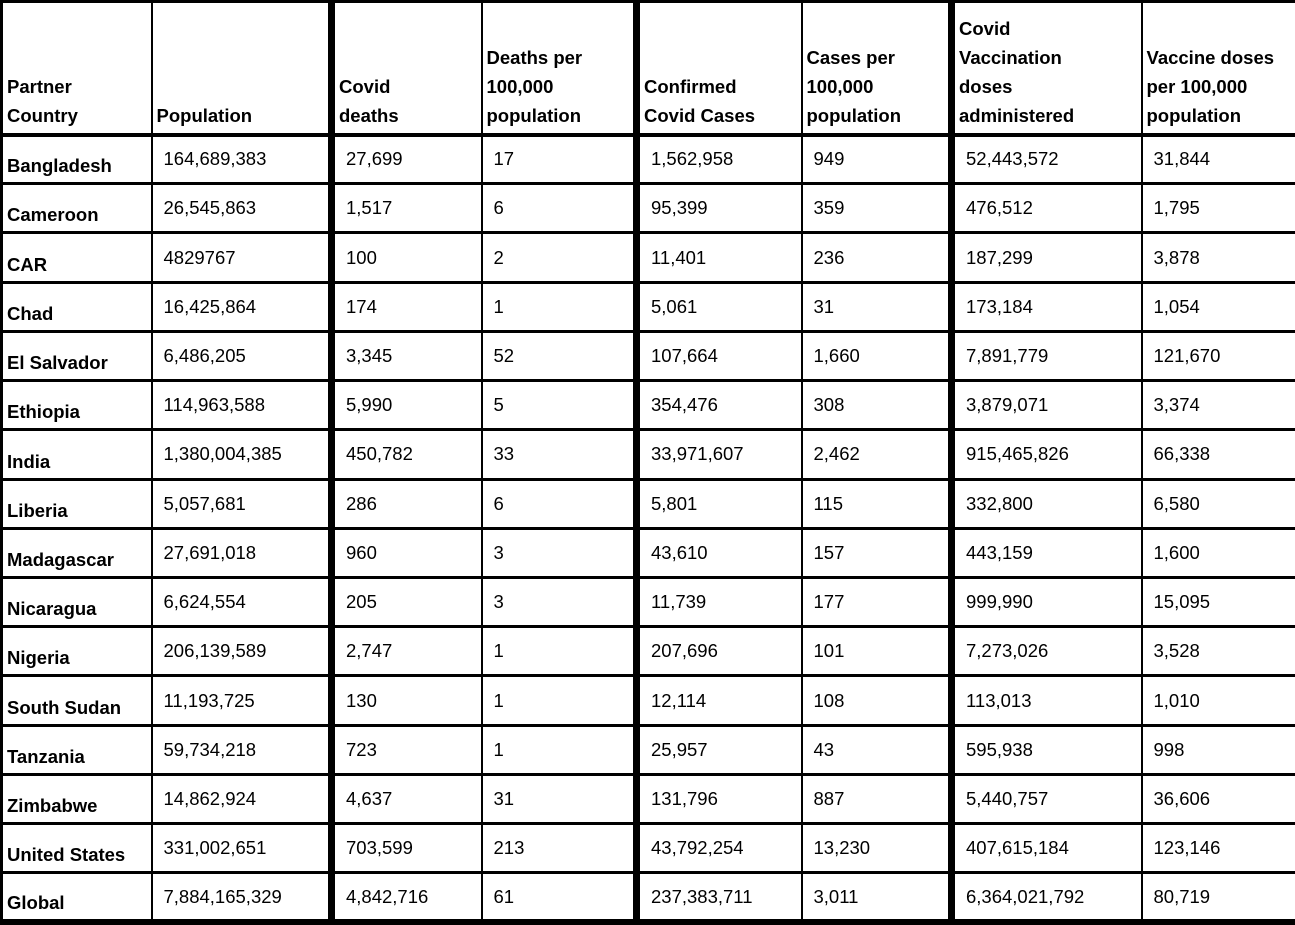 The width and height of the screenshot is (1295, 925). What do you see at coordinates (876, 306) in the screenshot?
I see `cell-cases-per-100k: 31` at bounding box center [876, 306].